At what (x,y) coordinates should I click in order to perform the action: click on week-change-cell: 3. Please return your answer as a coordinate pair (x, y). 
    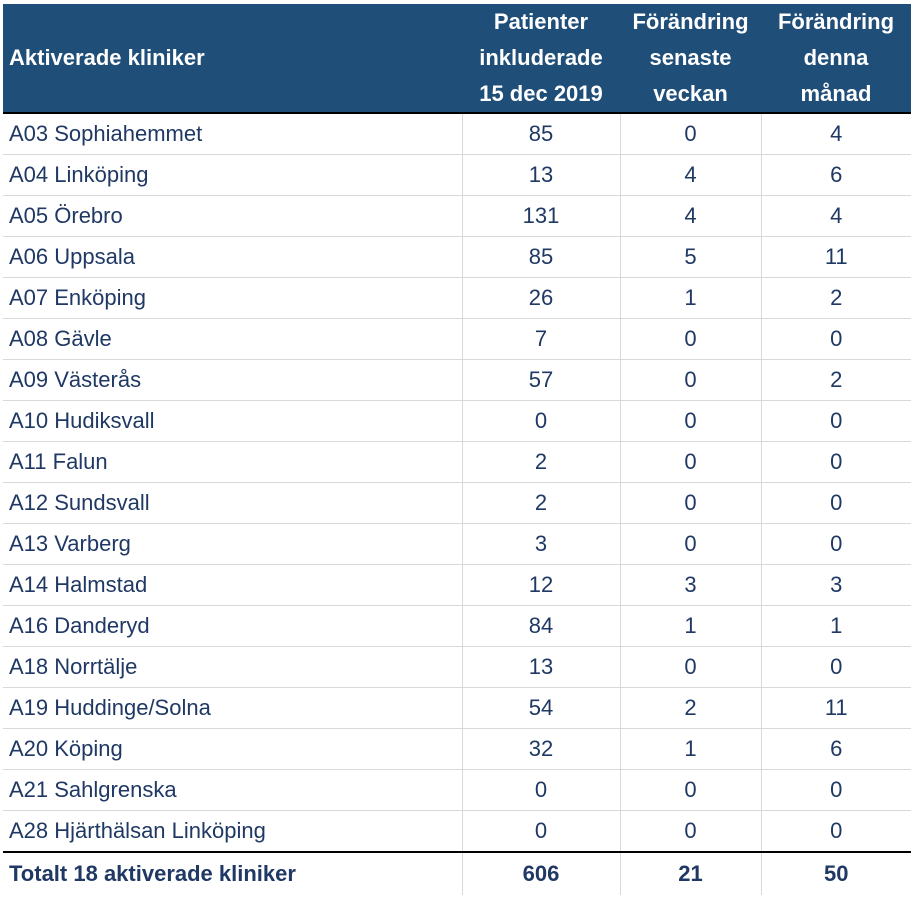
    Looking at the image, I should click on (691, 585).